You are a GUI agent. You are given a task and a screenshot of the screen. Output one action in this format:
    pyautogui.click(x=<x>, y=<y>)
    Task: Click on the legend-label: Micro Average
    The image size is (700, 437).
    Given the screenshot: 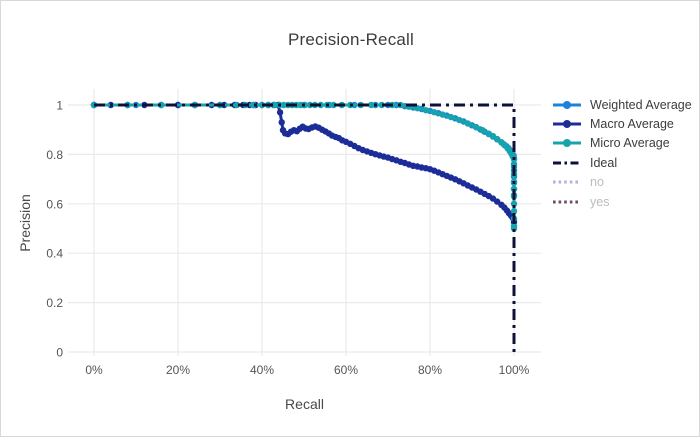 What is the action you would take?
    pyautogui.click(x=630, y=143)
    